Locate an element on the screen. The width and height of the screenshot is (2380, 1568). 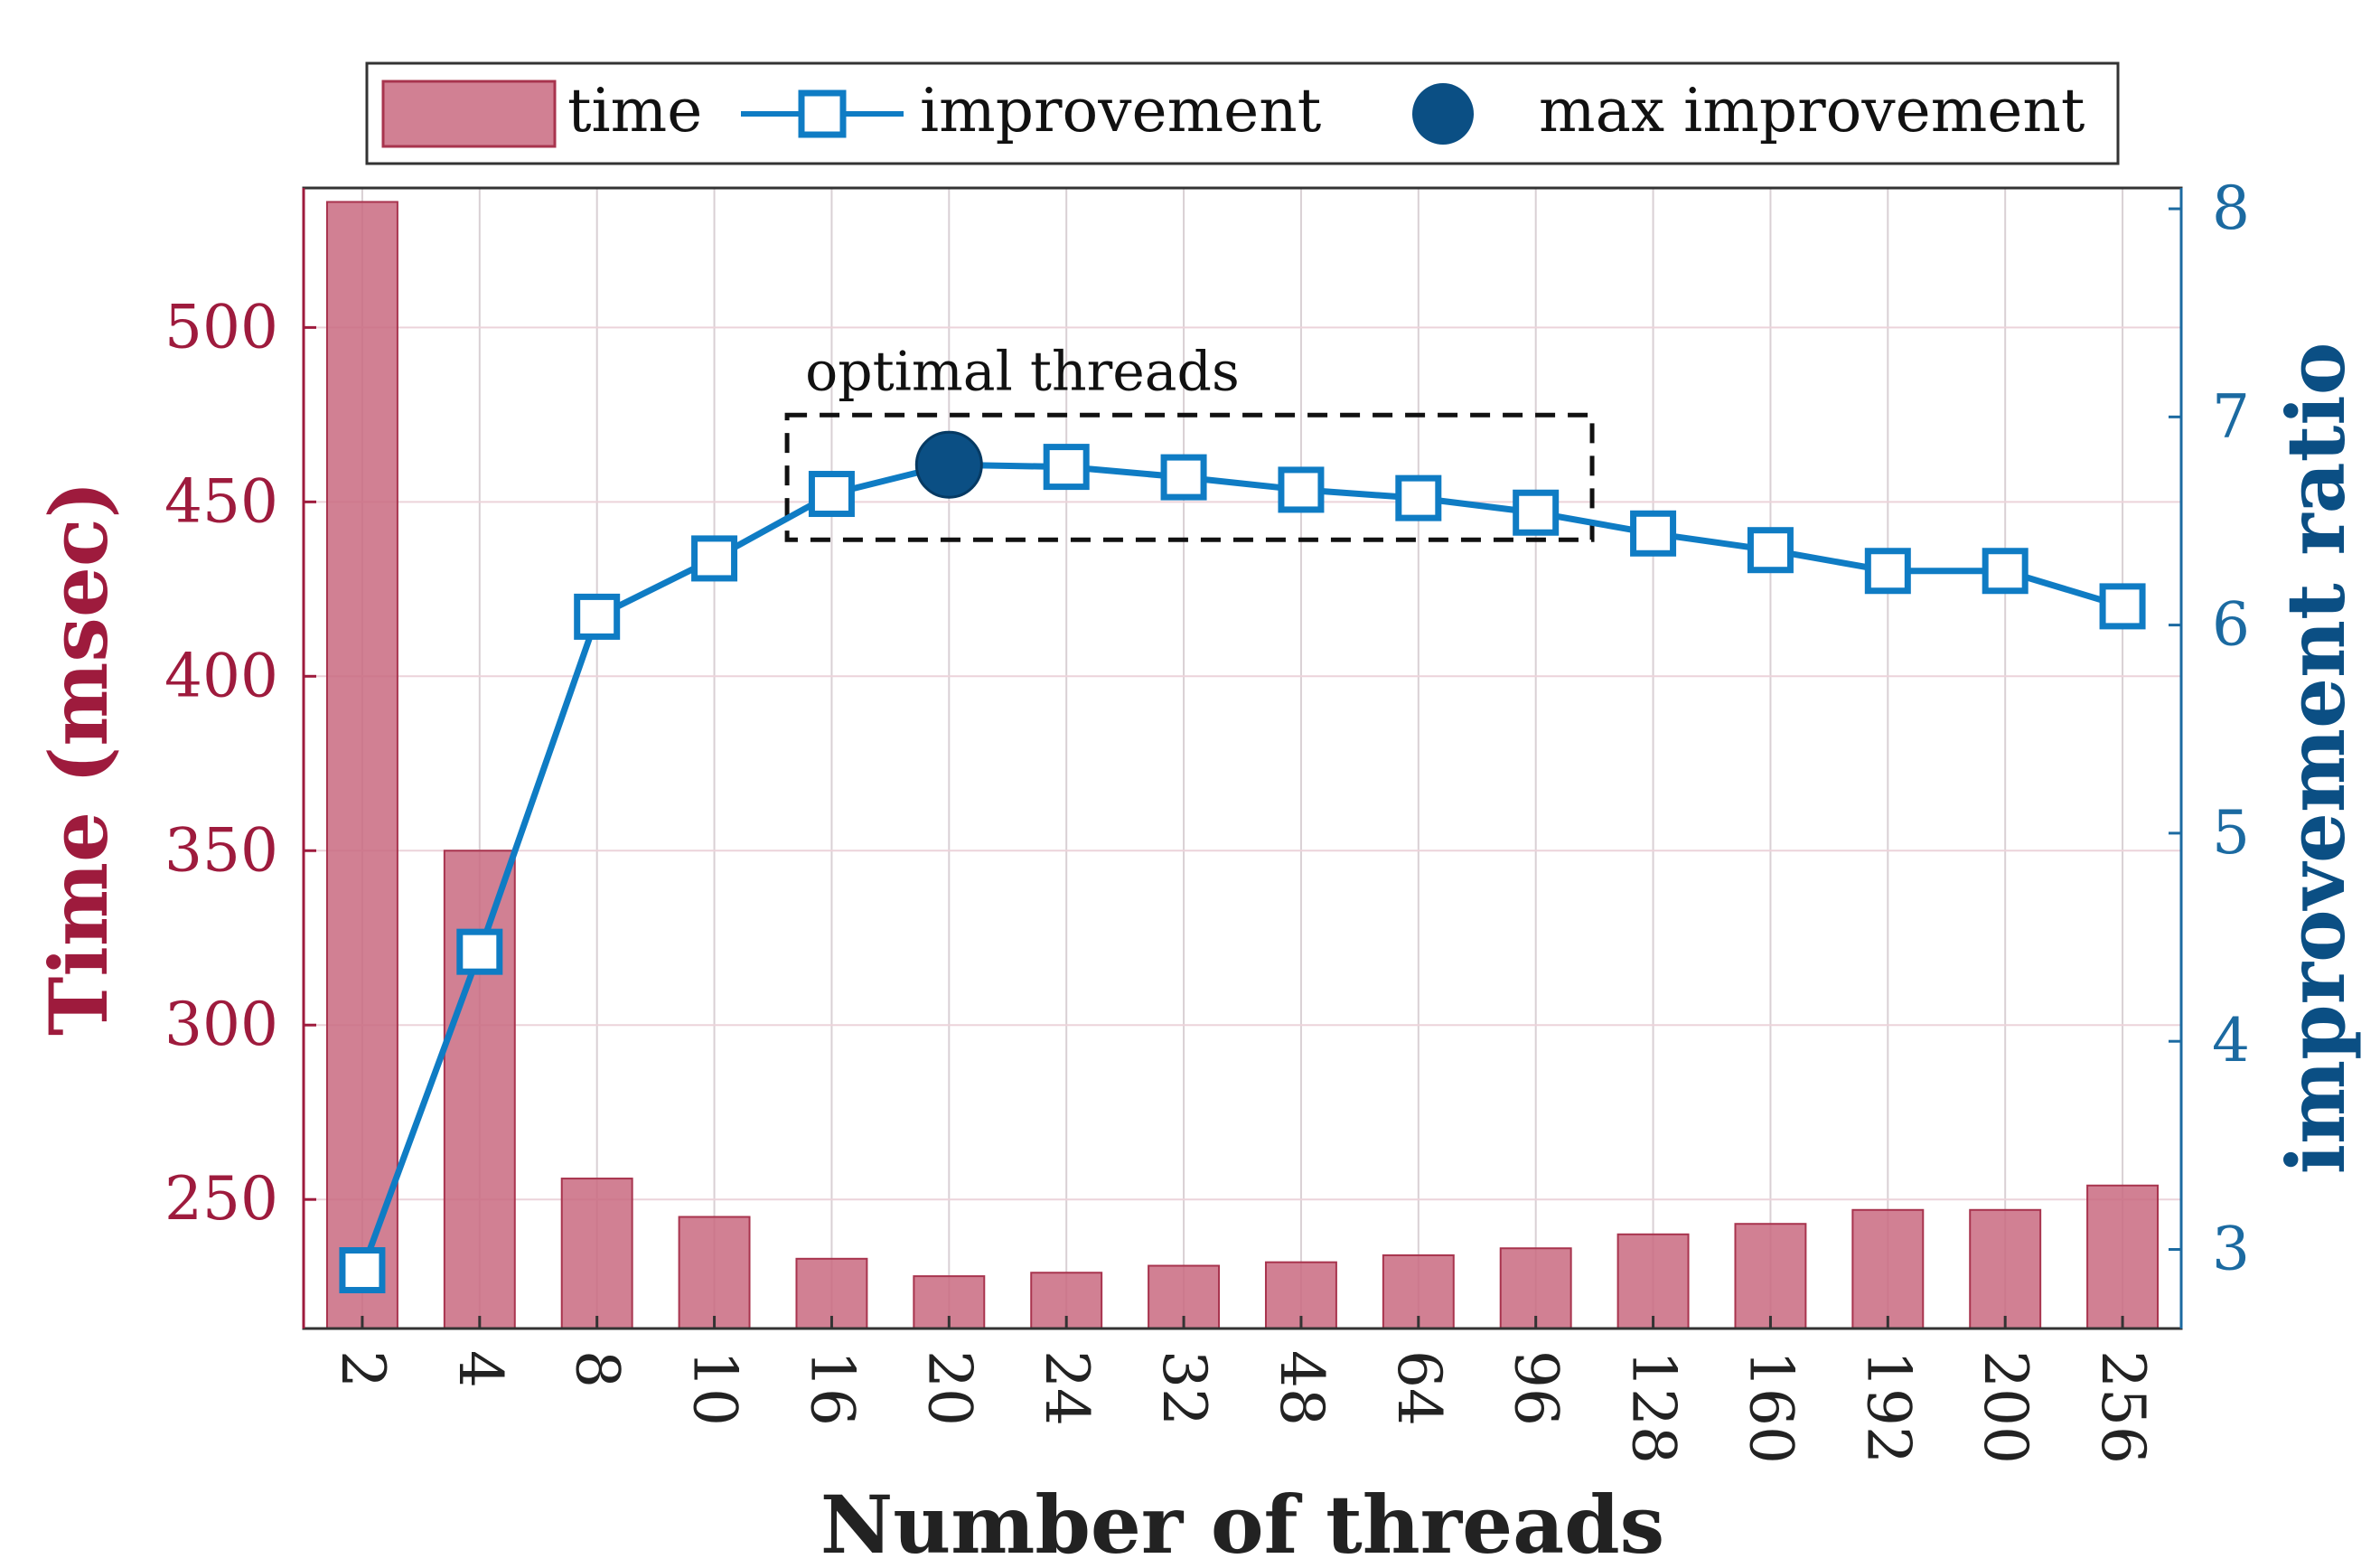
optimal-threads-annotation: optimal threads is located at coordinates (1189, 441).